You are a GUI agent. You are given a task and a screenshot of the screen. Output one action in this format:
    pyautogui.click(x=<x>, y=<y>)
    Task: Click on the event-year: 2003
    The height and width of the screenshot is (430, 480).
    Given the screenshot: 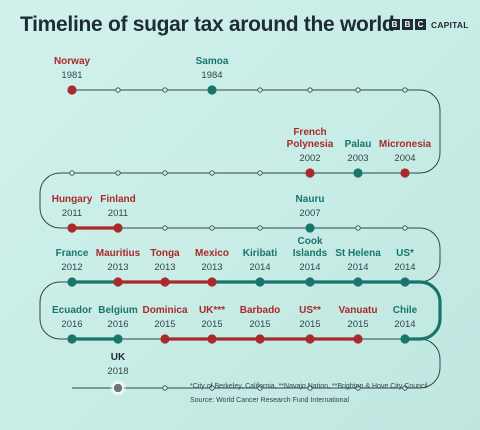 What is the action you would take?
    pyautogui.click(x=358, y=158)
    